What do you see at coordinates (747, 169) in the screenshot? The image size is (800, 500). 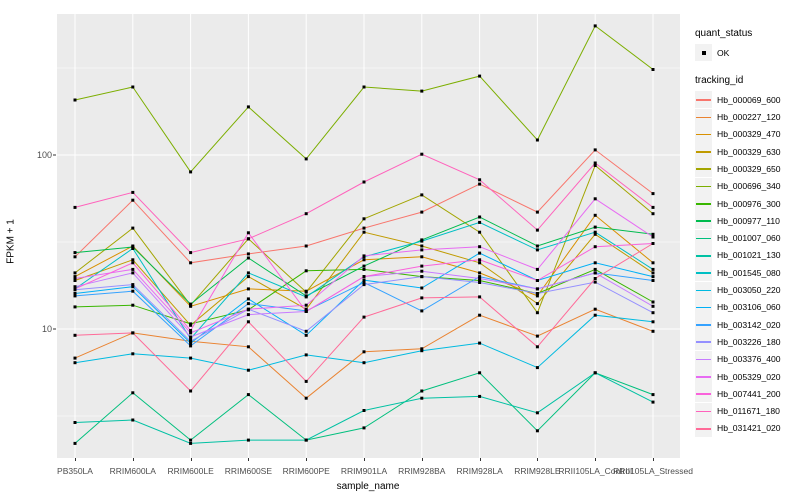 I see `legend-item-Hb_000329_650: Hb_000329_650` at bounding box center [747, 169].